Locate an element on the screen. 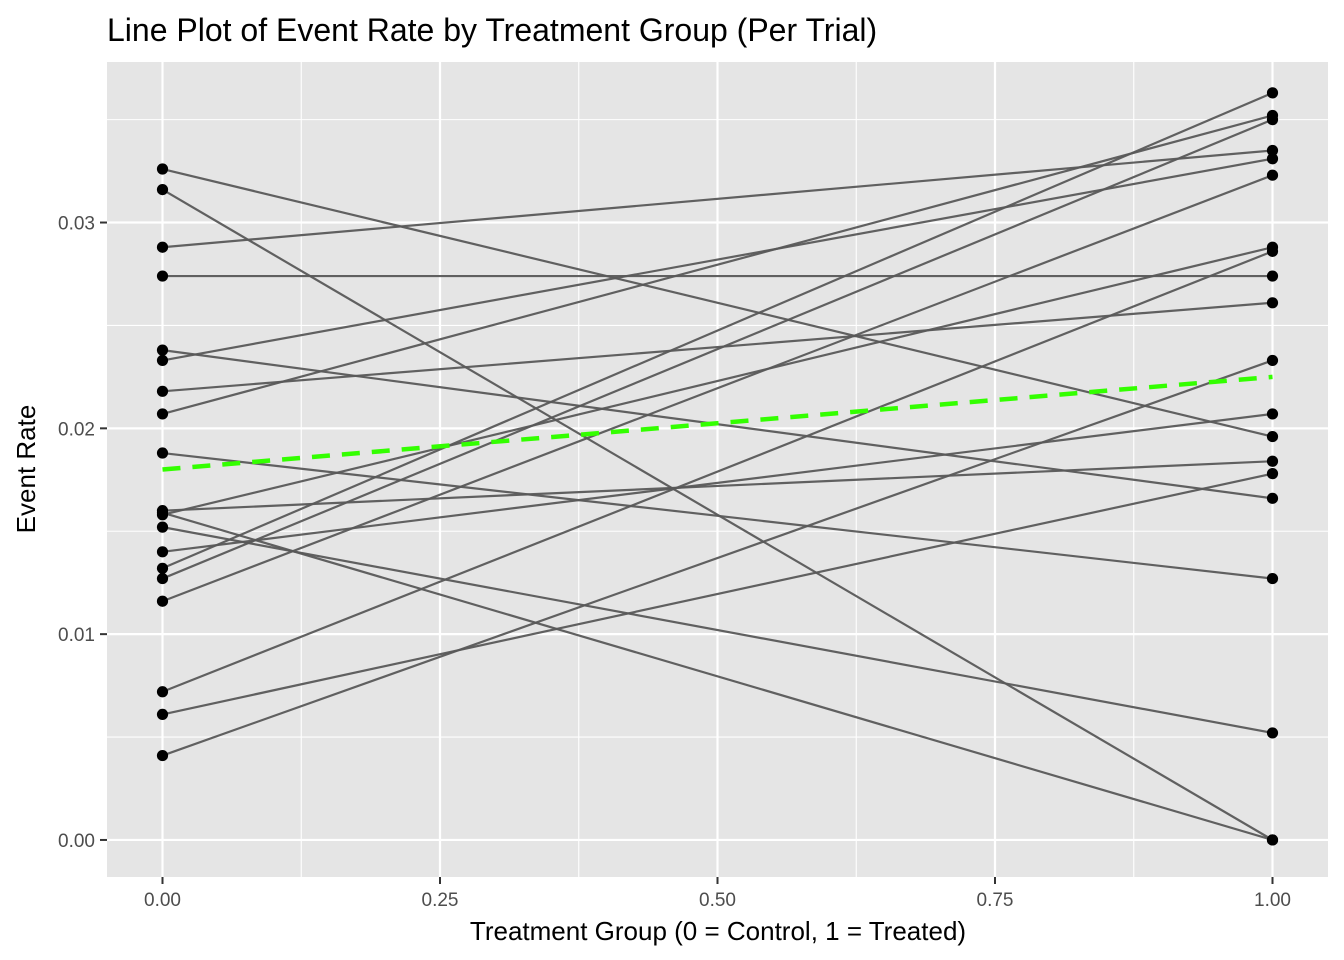 This screenshot has width=1344, height=960. mean-line is located at coordinates (717, 423).